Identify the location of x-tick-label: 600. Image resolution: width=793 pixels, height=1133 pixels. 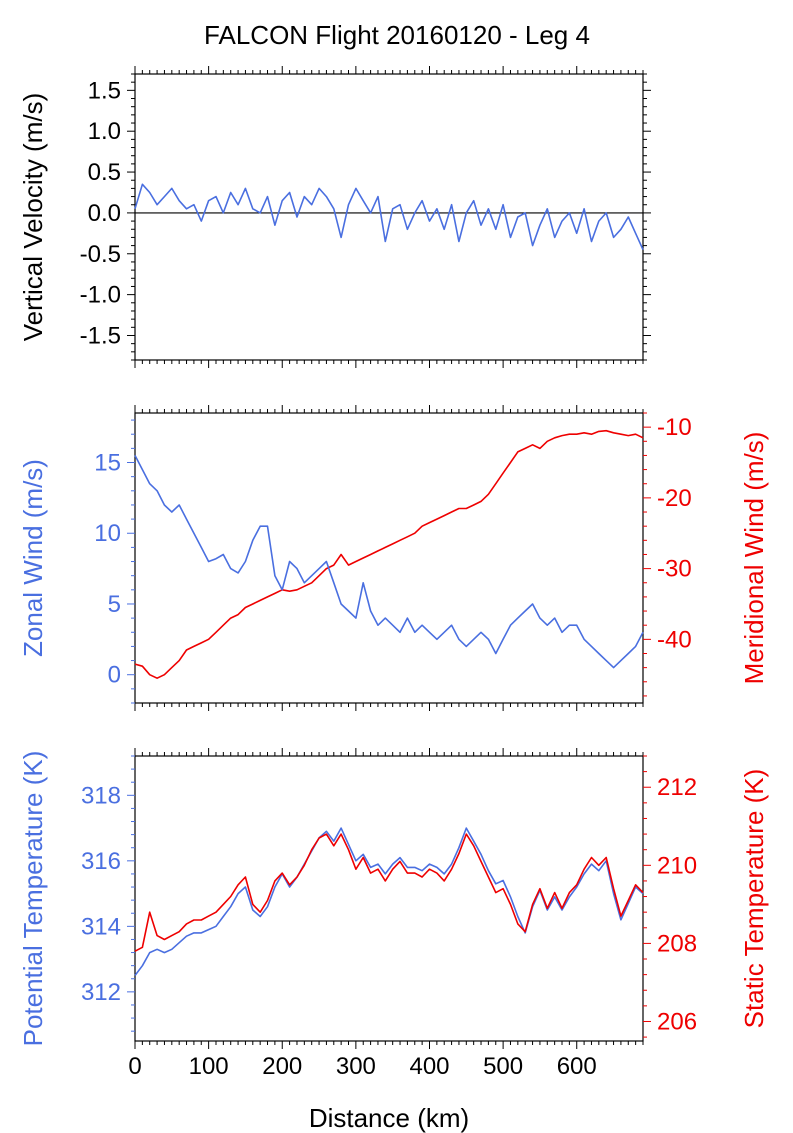
(577, 1066).